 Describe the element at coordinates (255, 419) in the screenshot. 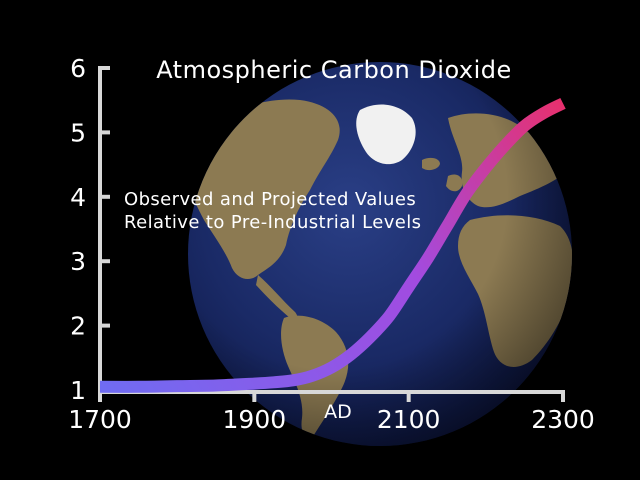

I see `x-tick-label: 1900` at that location.